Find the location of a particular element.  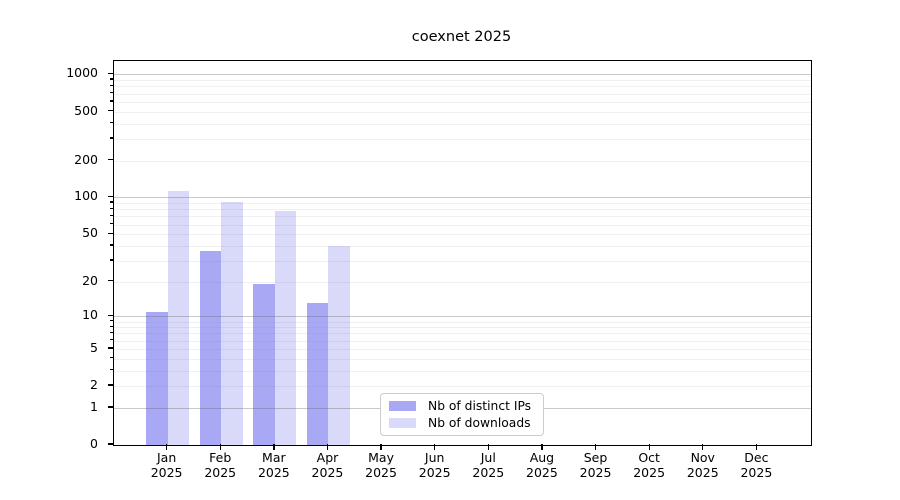

x-tick-label: Dec 2025 is located at coordinates (756, 465).